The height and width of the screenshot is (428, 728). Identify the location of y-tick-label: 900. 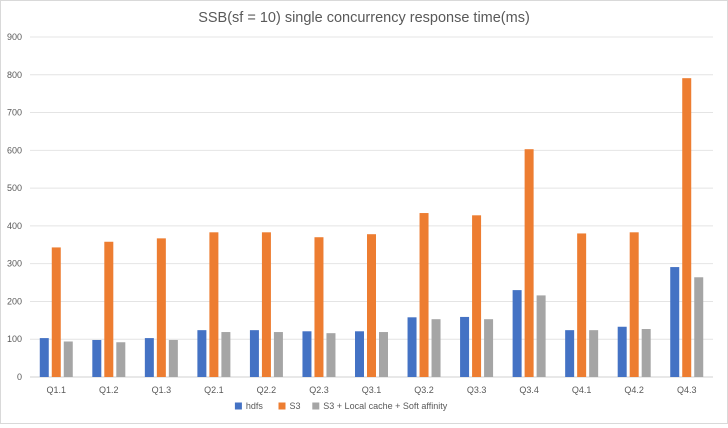
(14, 37).